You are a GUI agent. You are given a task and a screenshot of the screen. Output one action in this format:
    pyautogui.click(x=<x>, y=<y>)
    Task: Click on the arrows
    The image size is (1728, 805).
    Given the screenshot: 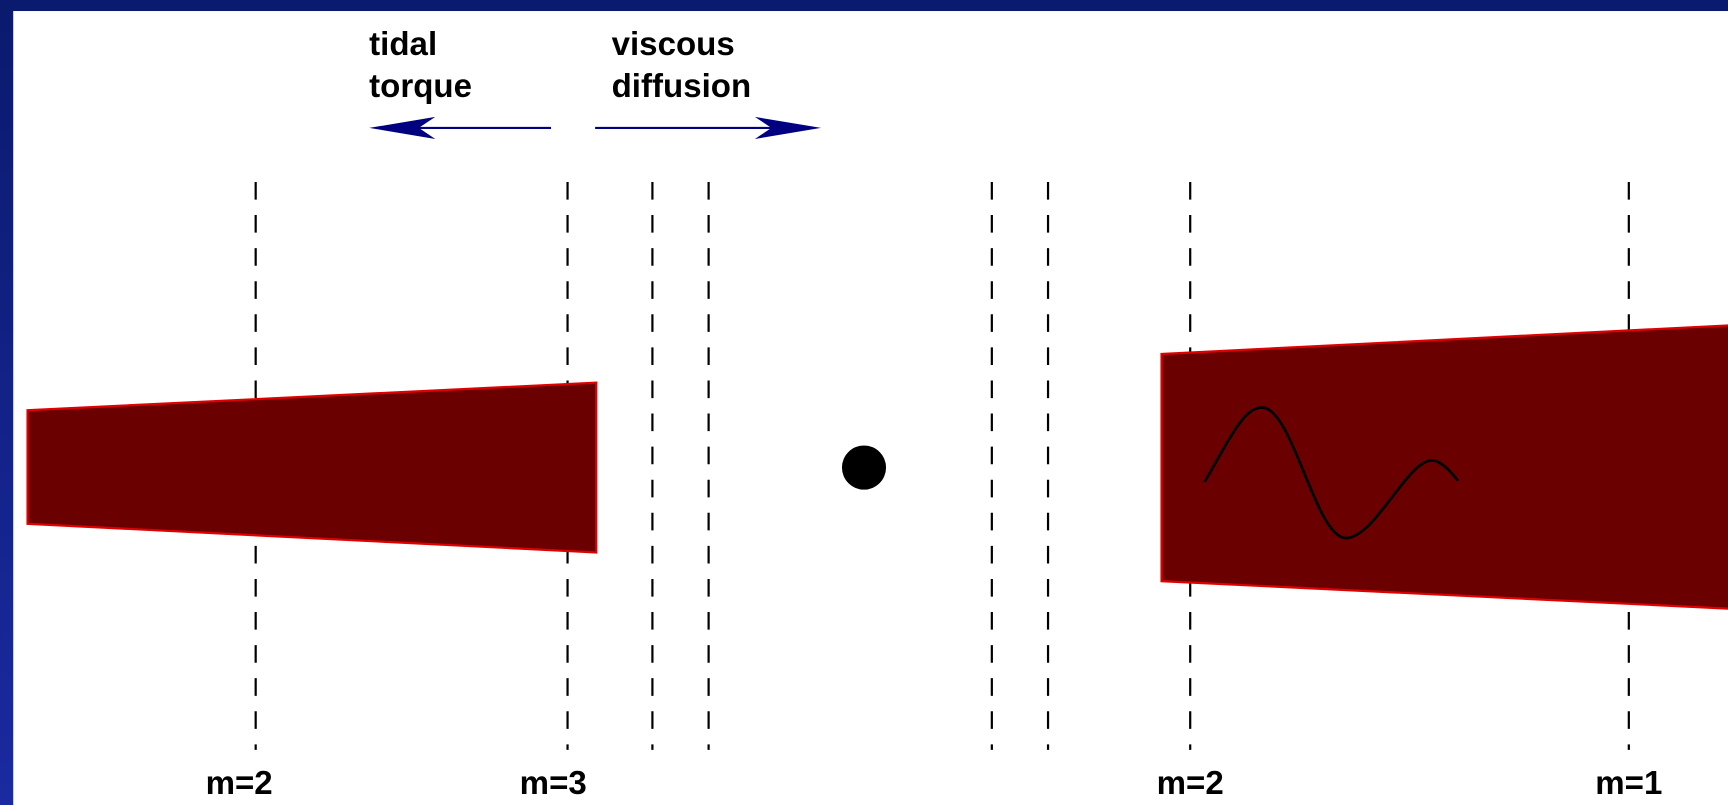 What is the action you would take?
    pyautogui.click(x=595, y=127)
    